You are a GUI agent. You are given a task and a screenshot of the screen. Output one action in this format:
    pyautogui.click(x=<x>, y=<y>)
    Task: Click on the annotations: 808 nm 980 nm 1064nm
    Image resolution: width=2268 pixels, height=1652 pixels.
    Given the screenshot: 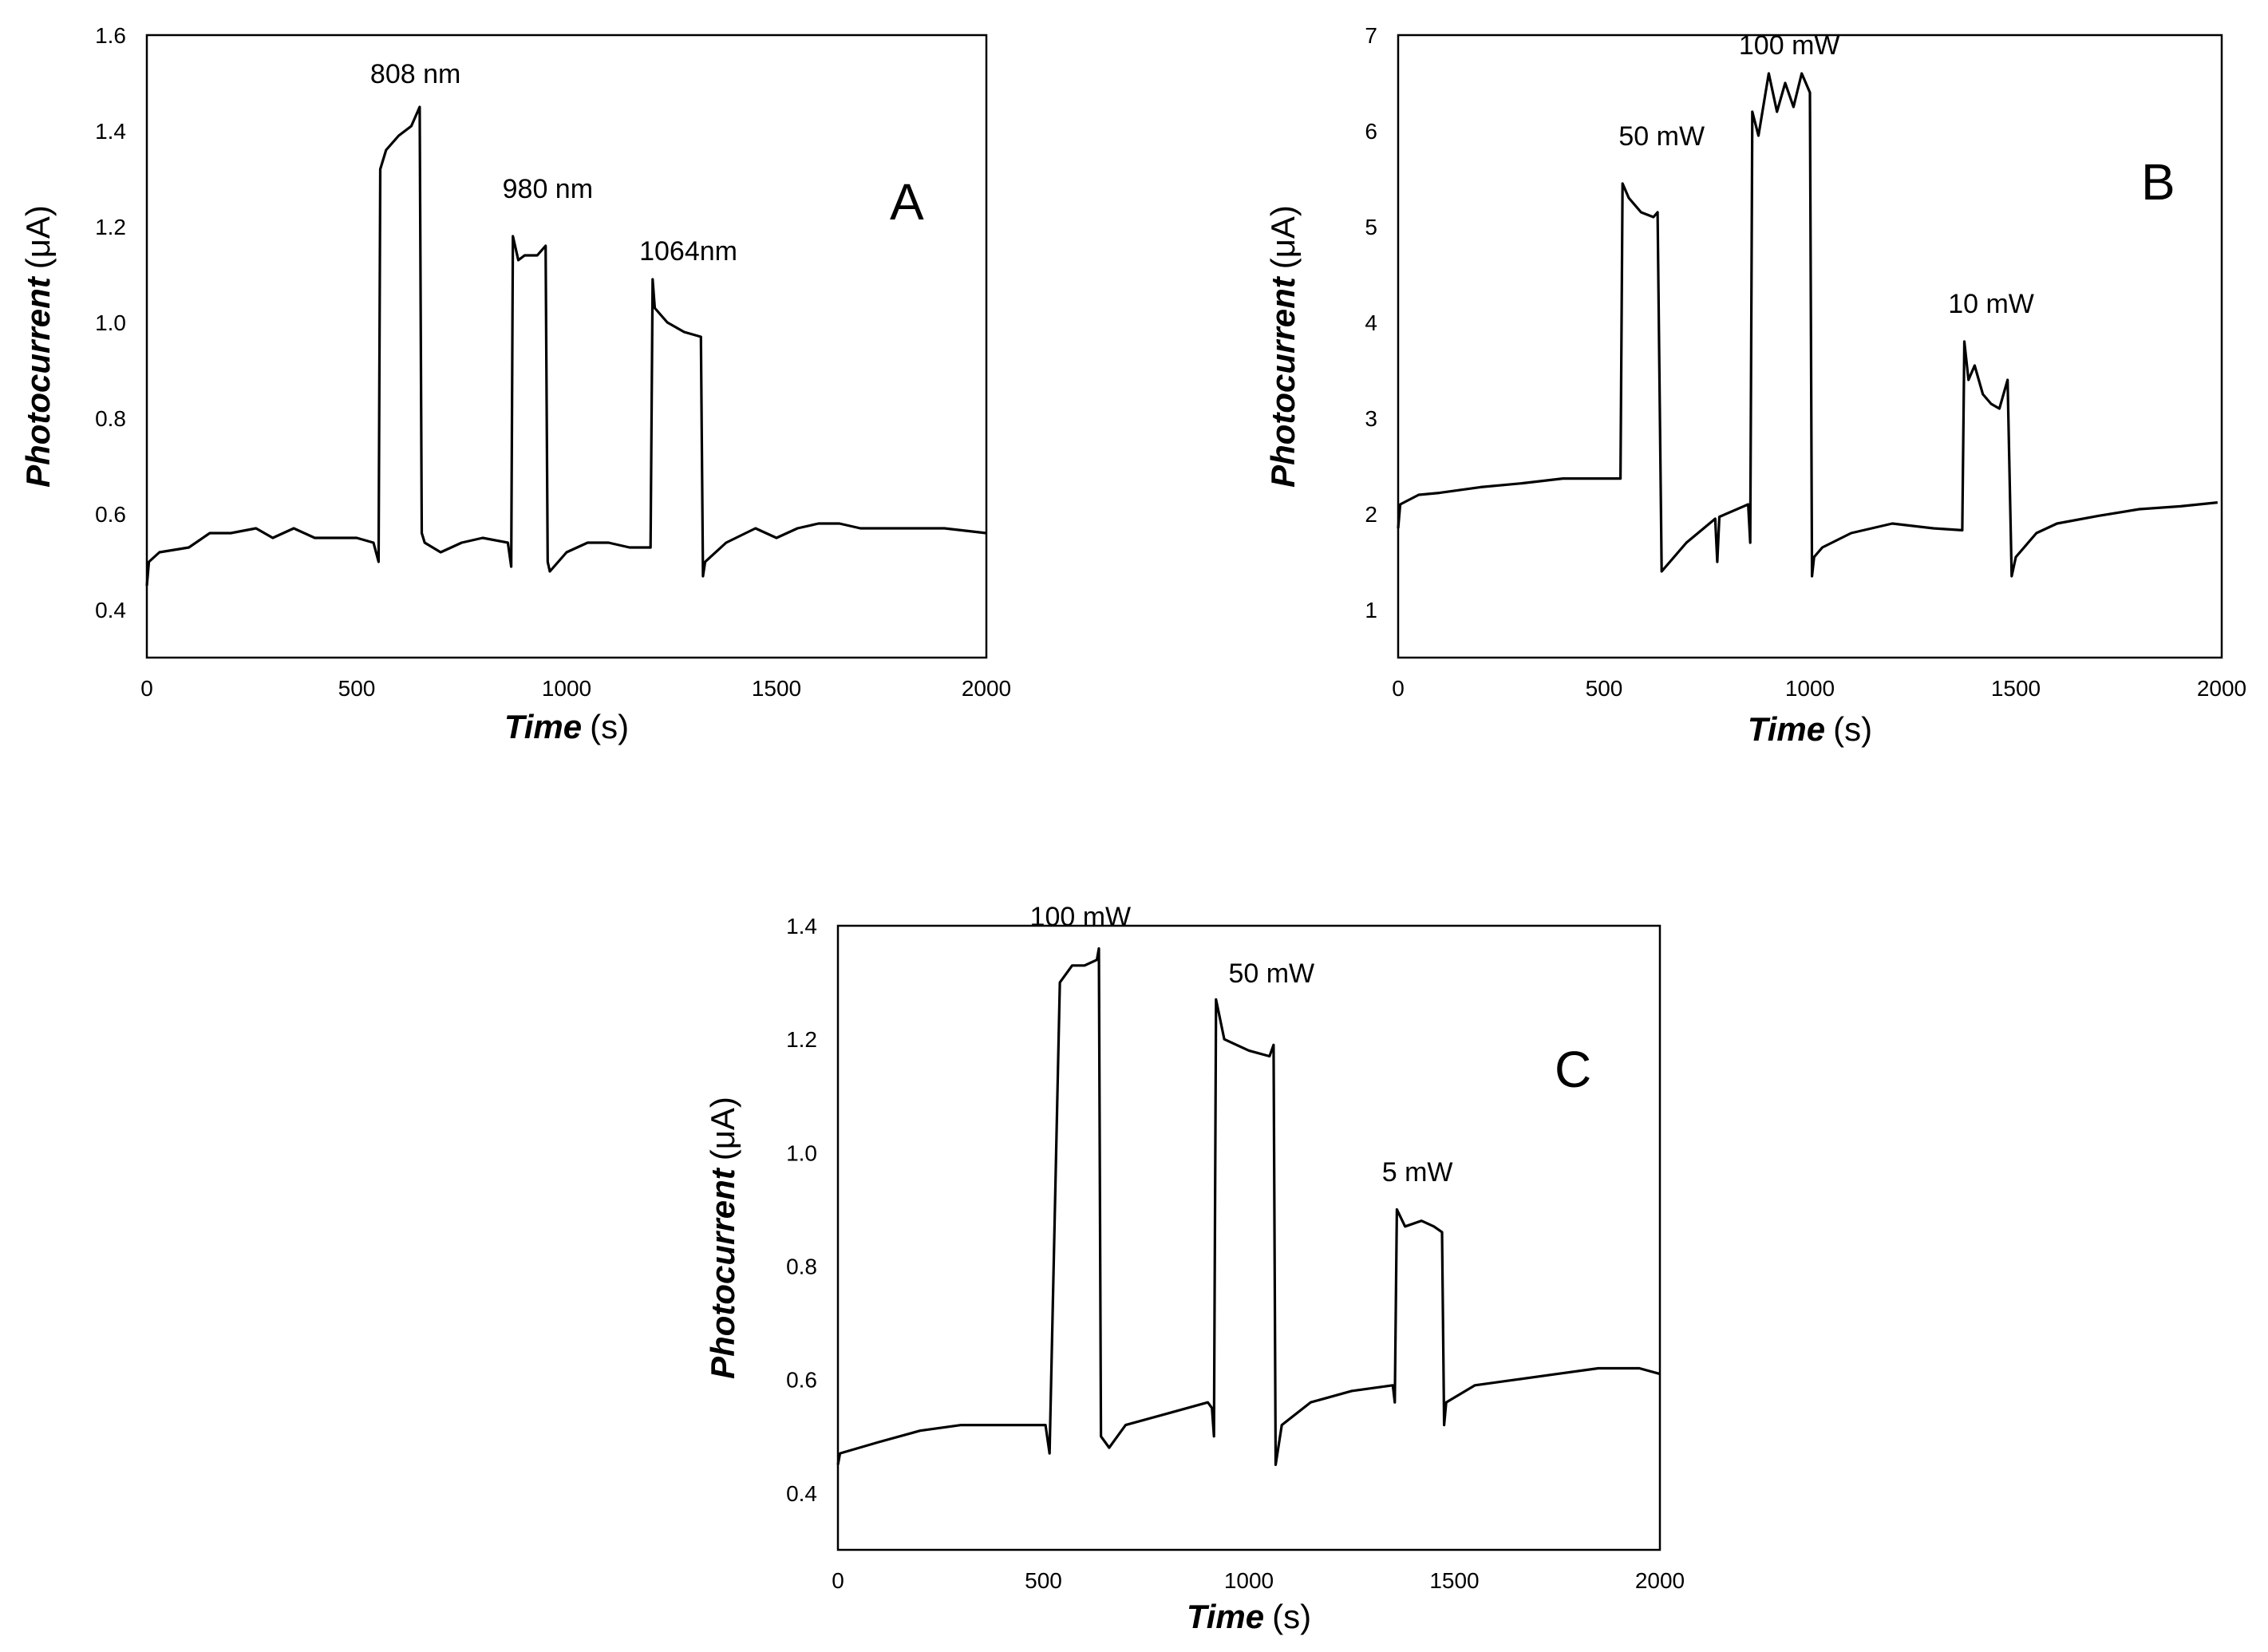 What is the action you would take?
    pyautogui.click(x=553, y=163)
    